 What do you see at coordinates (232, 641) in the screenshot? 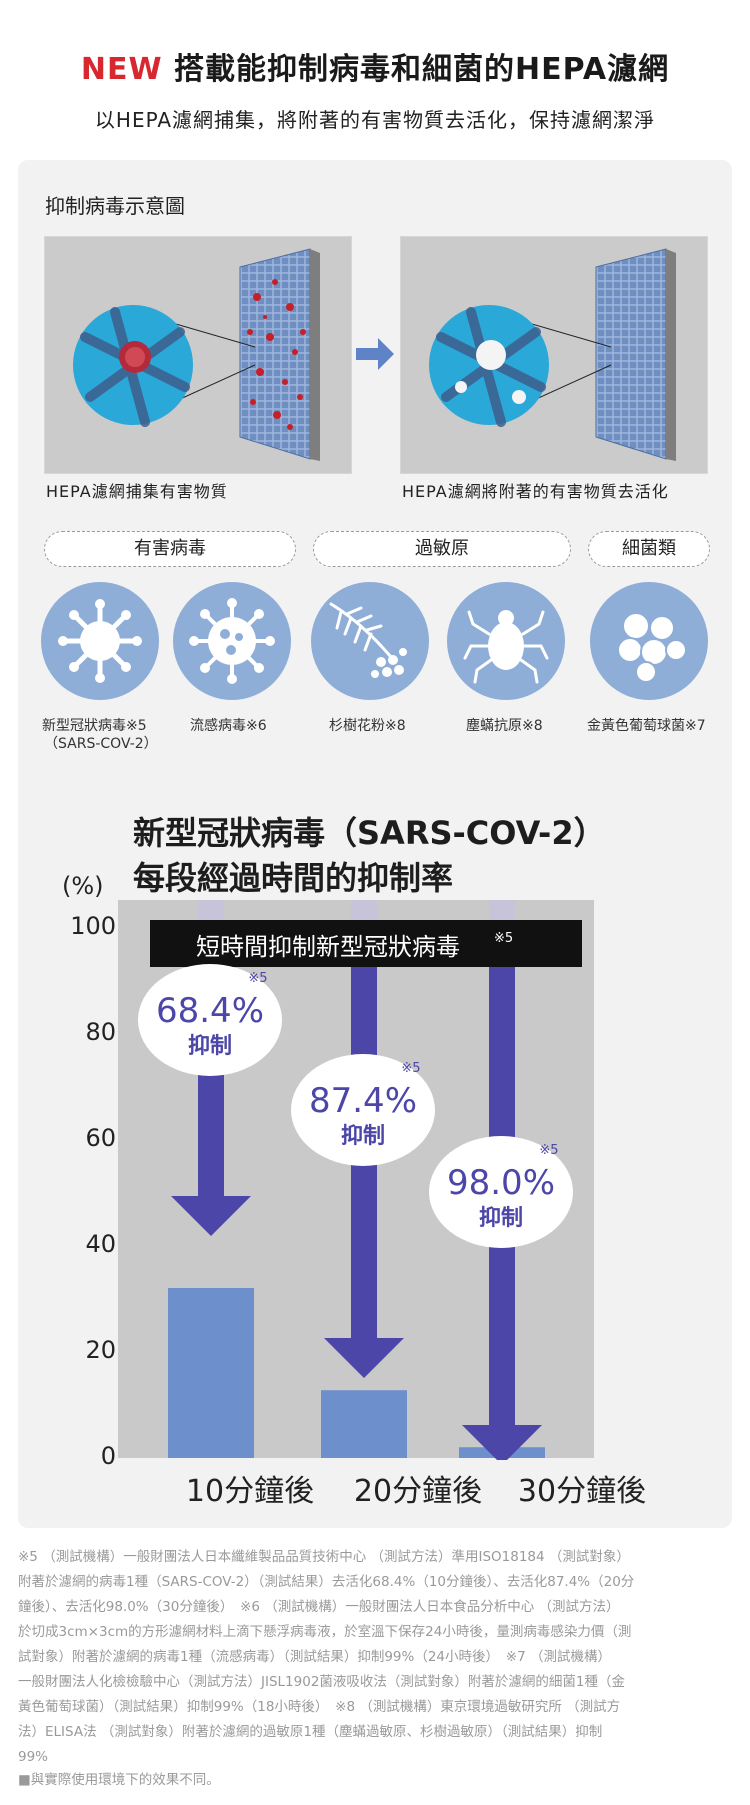
I see `influenza-virus-icon` at bounding box center [232, 641].